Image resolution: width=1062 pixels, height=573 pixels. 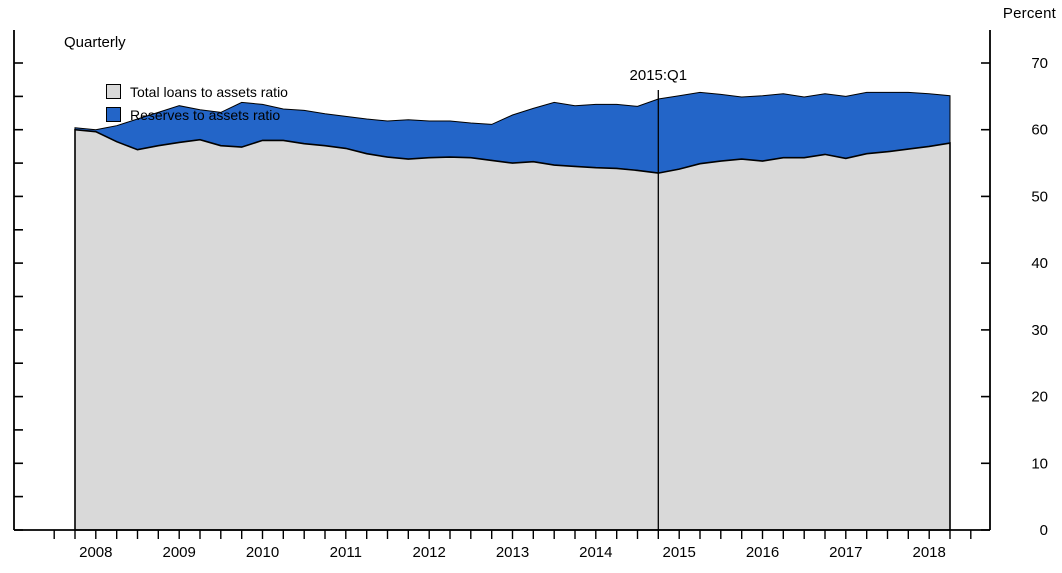 I want to click on x-year-label: 2008, so click(x=95, y=552).